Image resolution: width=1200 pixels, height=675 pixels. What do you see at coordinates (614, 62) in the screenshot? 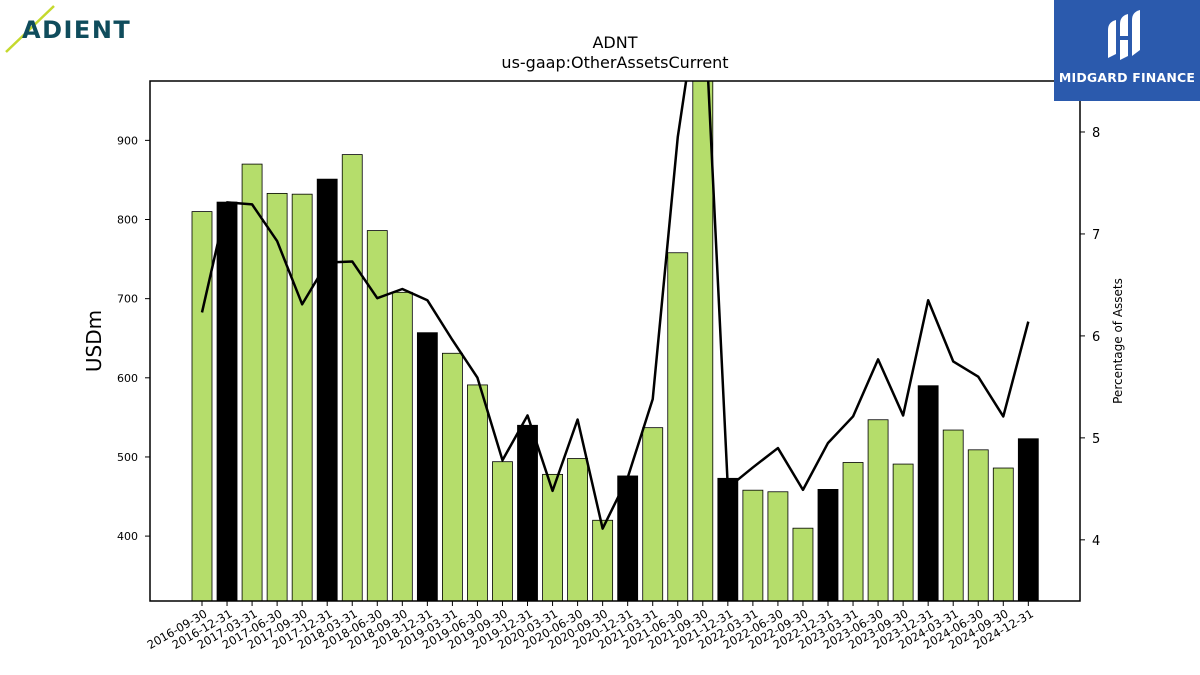
I see `chart-subtitle: us-gaap:OtherAssetsCurrent` at bounding box center [614, 62].